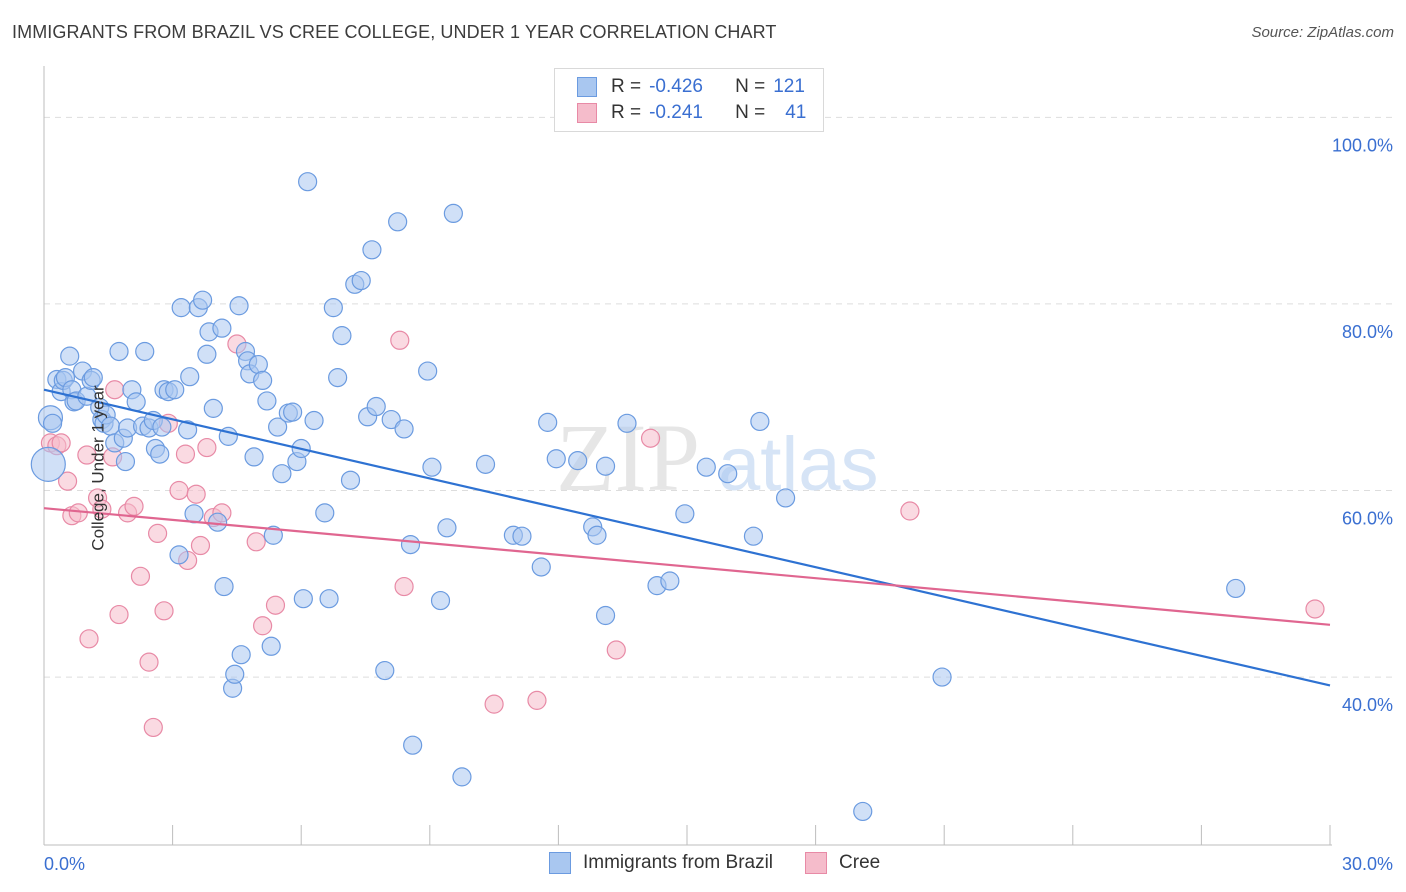 The image size is (1406, 892). What do you see at coordinates (587, 113) in the screenshot?
I see `legend-swatch-cree` at bounding box center [587, 113].